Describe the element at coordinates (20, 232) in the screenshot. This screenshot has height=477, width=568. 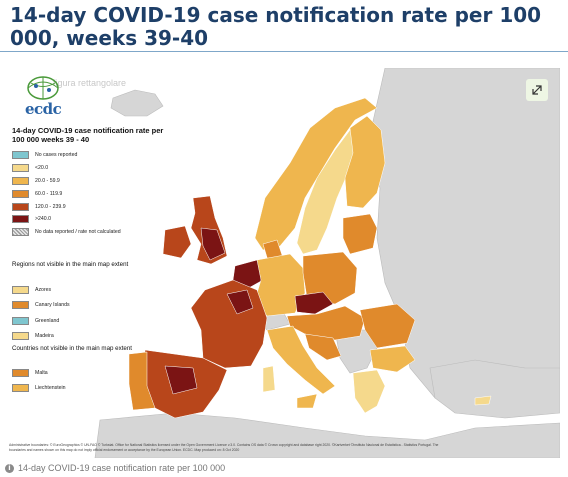
I see `legend-swatch-hatched` at that location.